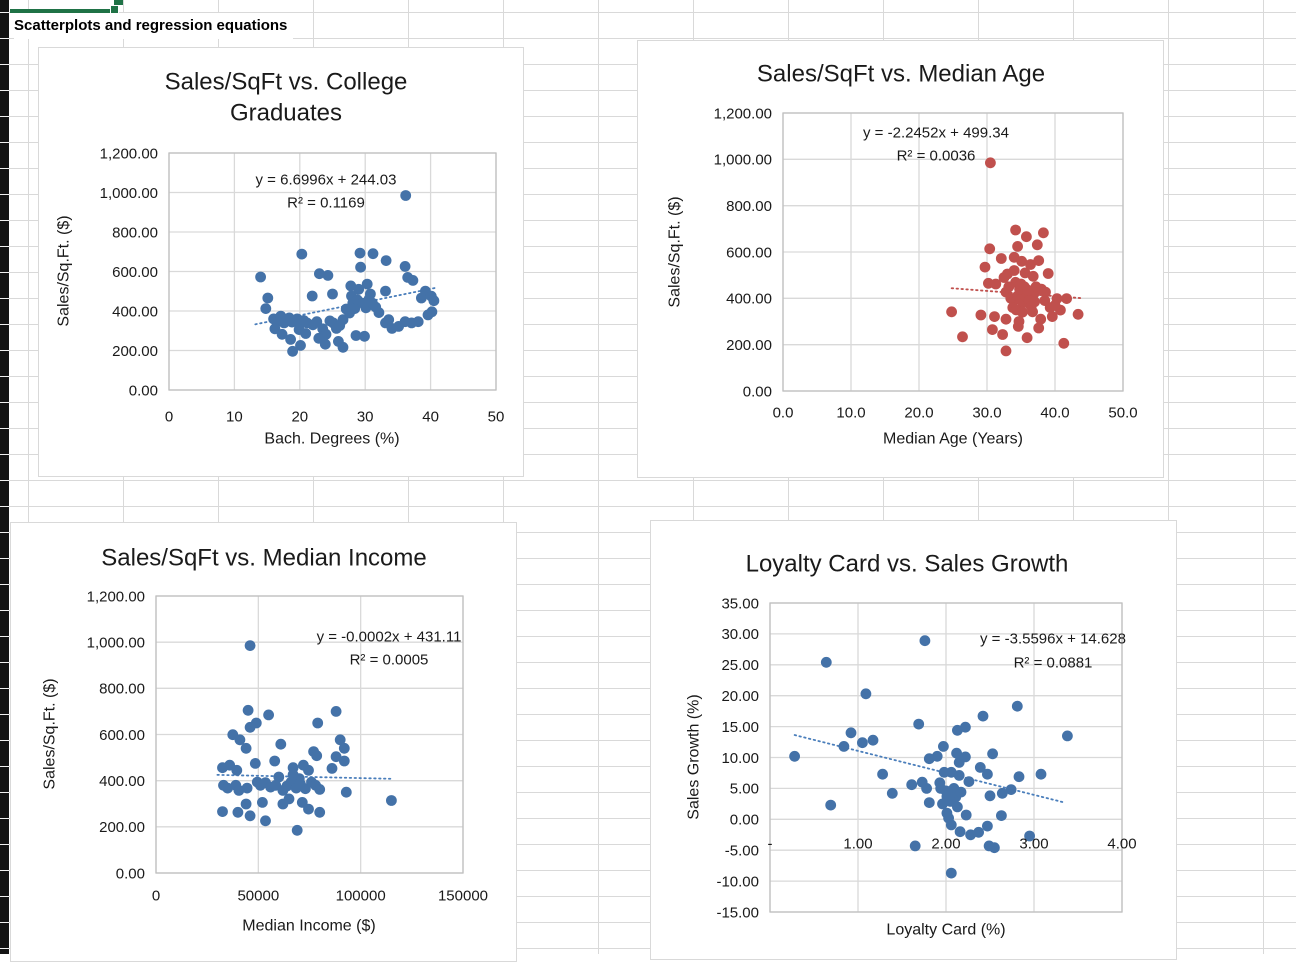 The width and height of the screenshot is (1296, 963). I want to click on regression-equation: y = 6.6996x + 244.03, so click(326, 179).